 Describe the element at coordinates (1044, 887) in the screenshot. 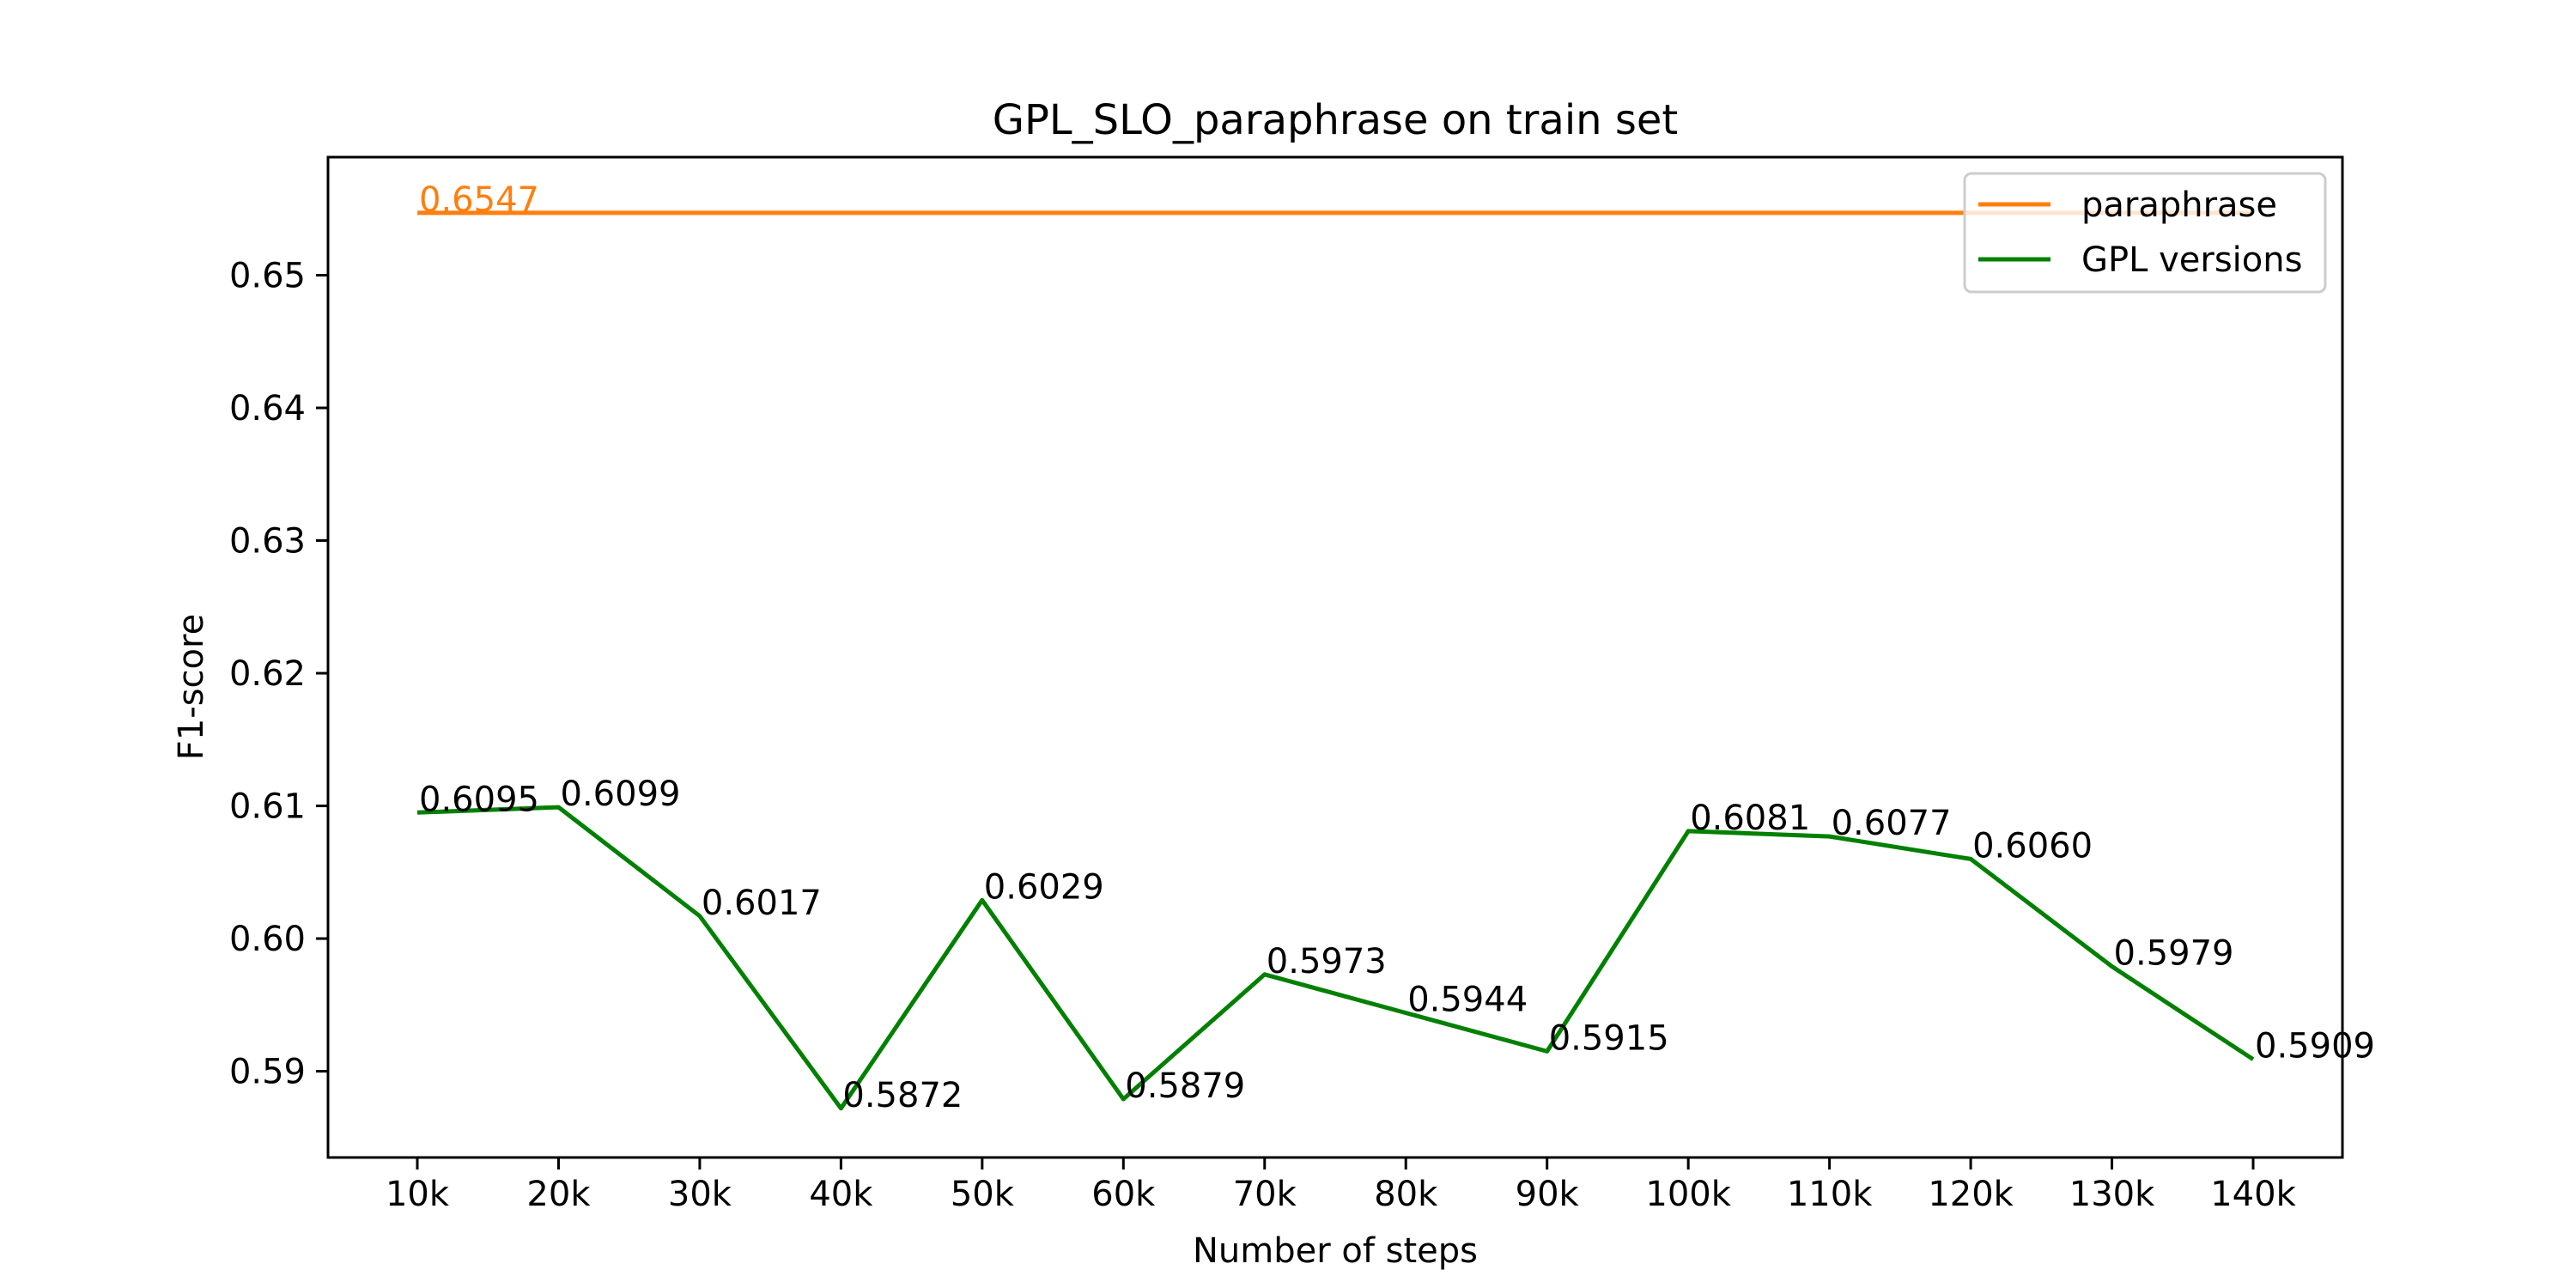

I see `data-label: 0.6029` at that location.